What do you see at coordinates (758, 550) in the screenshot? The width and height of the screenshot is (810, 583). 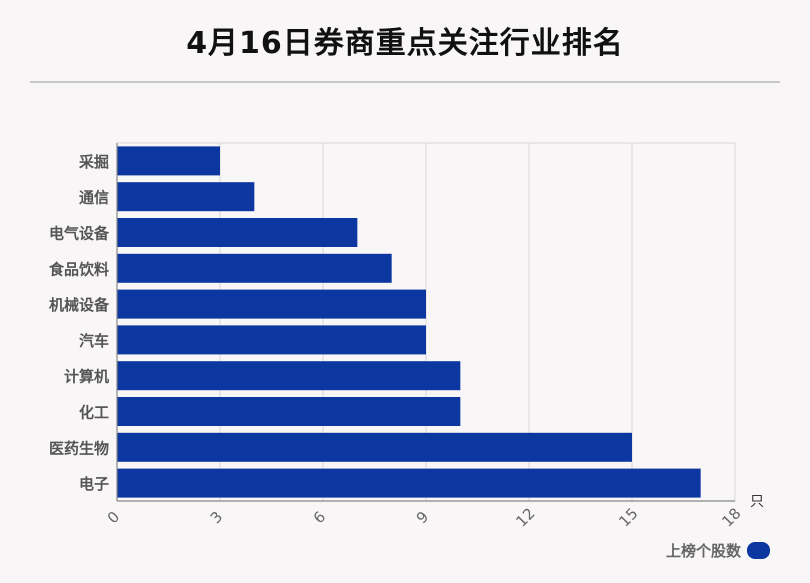 I see `legend-swatch` at bounding box center [758, 550].